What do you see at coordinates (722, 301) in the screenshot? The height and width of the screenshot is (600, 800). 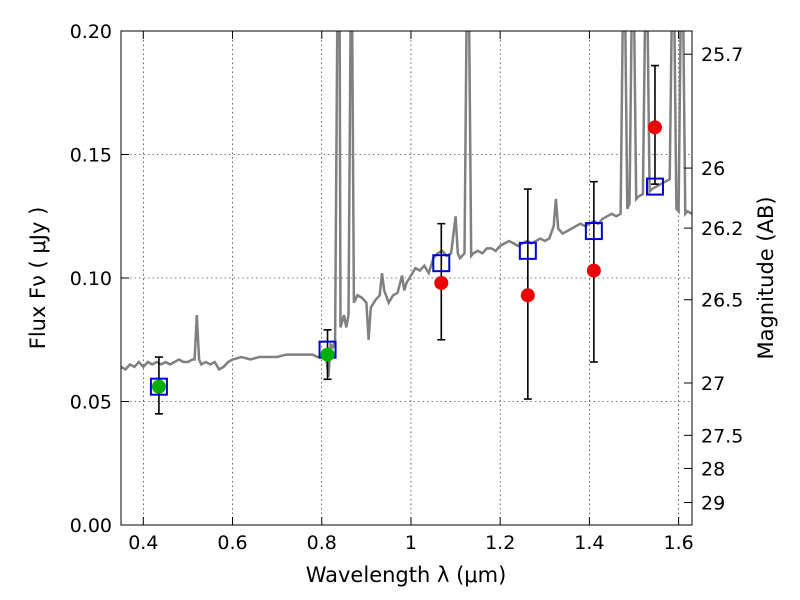 I see `magnitude-tick-label: 26.5` at bounding box center [722, 301].